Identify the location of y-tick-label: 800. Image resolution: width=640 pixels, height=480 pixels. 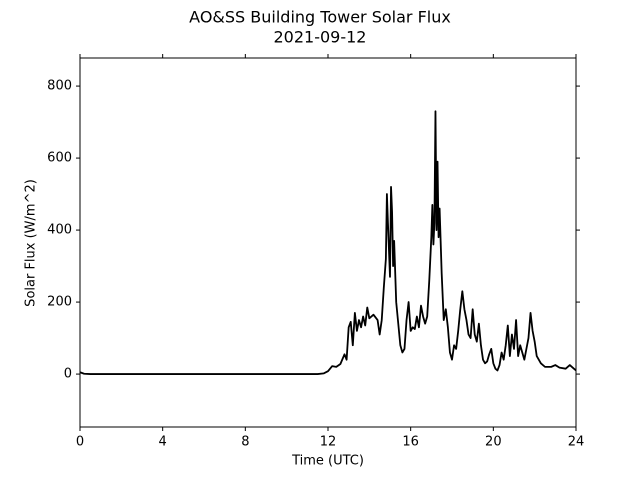
(59, 86).